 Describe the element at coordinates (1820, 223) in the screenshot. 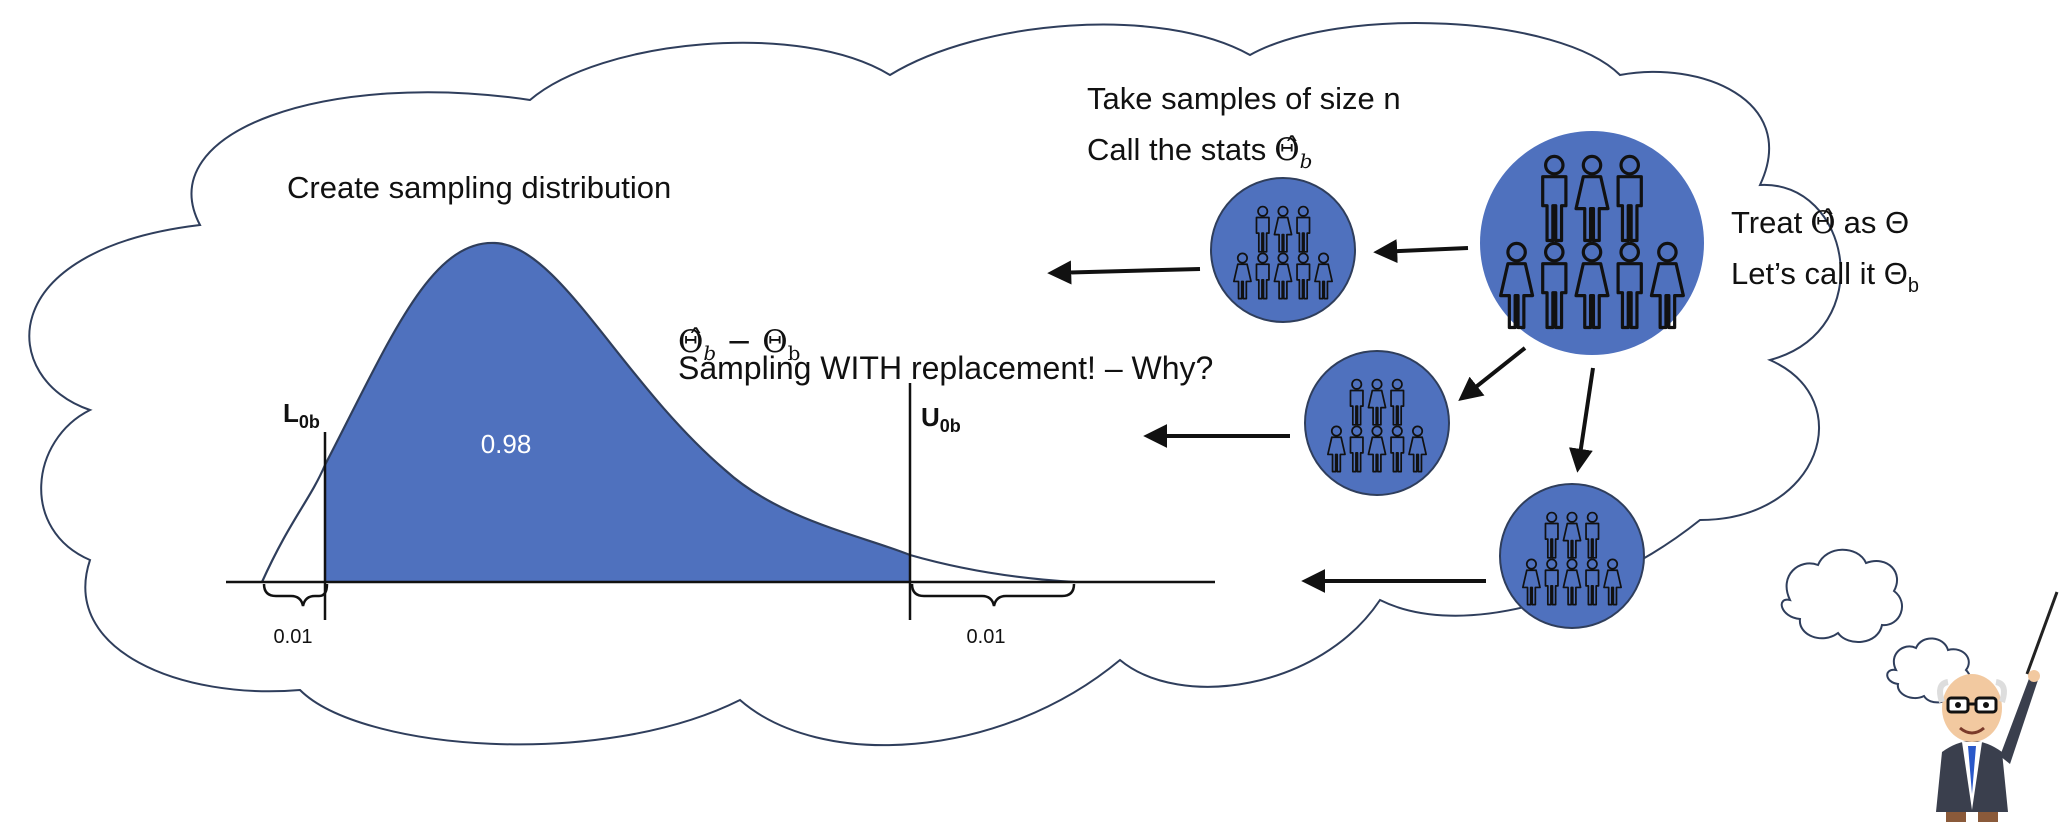

I see `treat-caption-line1: Treat Θ̂ as Θ` at that location.